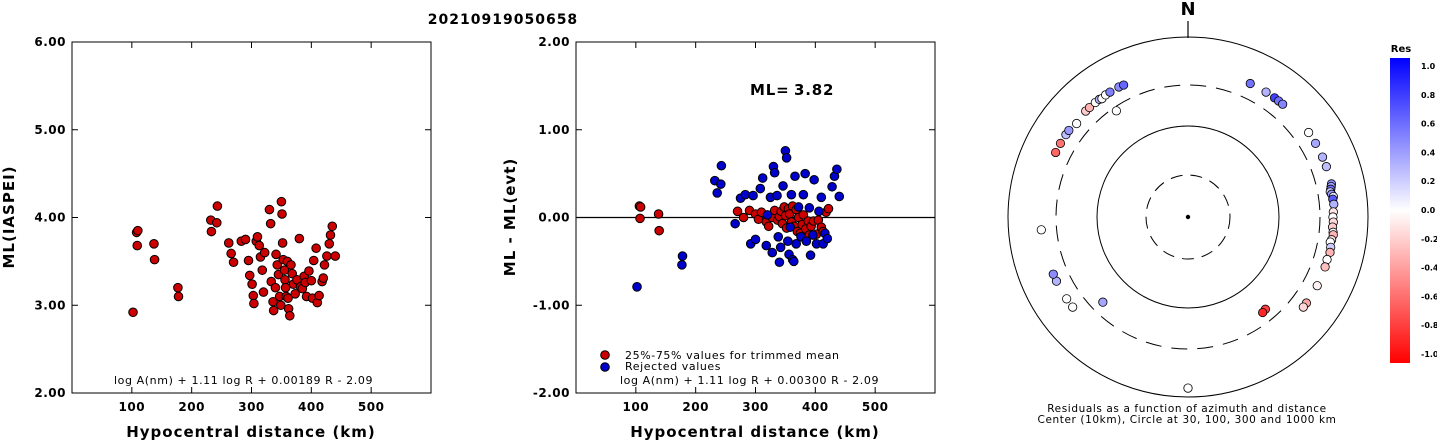  What do you see at coordinates (1428, 95) in the screenshot?
I see `colorbar-tick-label: 0.8` at bounding box center [1428, 95].